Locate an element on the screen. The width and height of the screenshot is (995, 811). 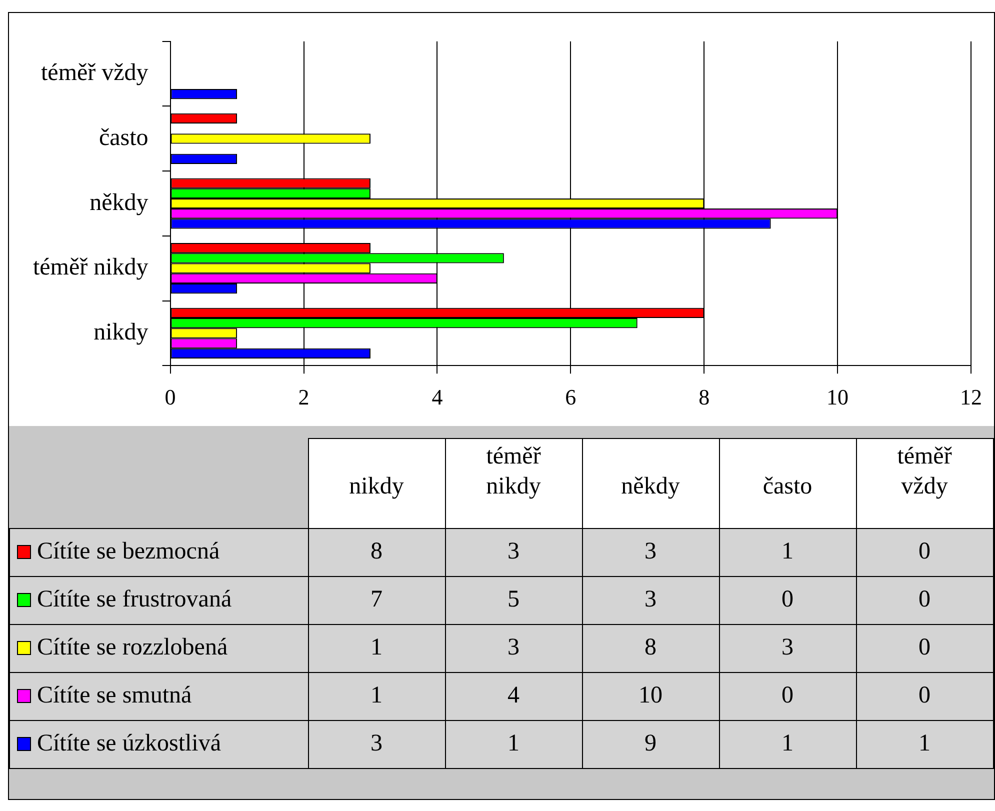
data-label: 9 is located at coordinates (650, 743).